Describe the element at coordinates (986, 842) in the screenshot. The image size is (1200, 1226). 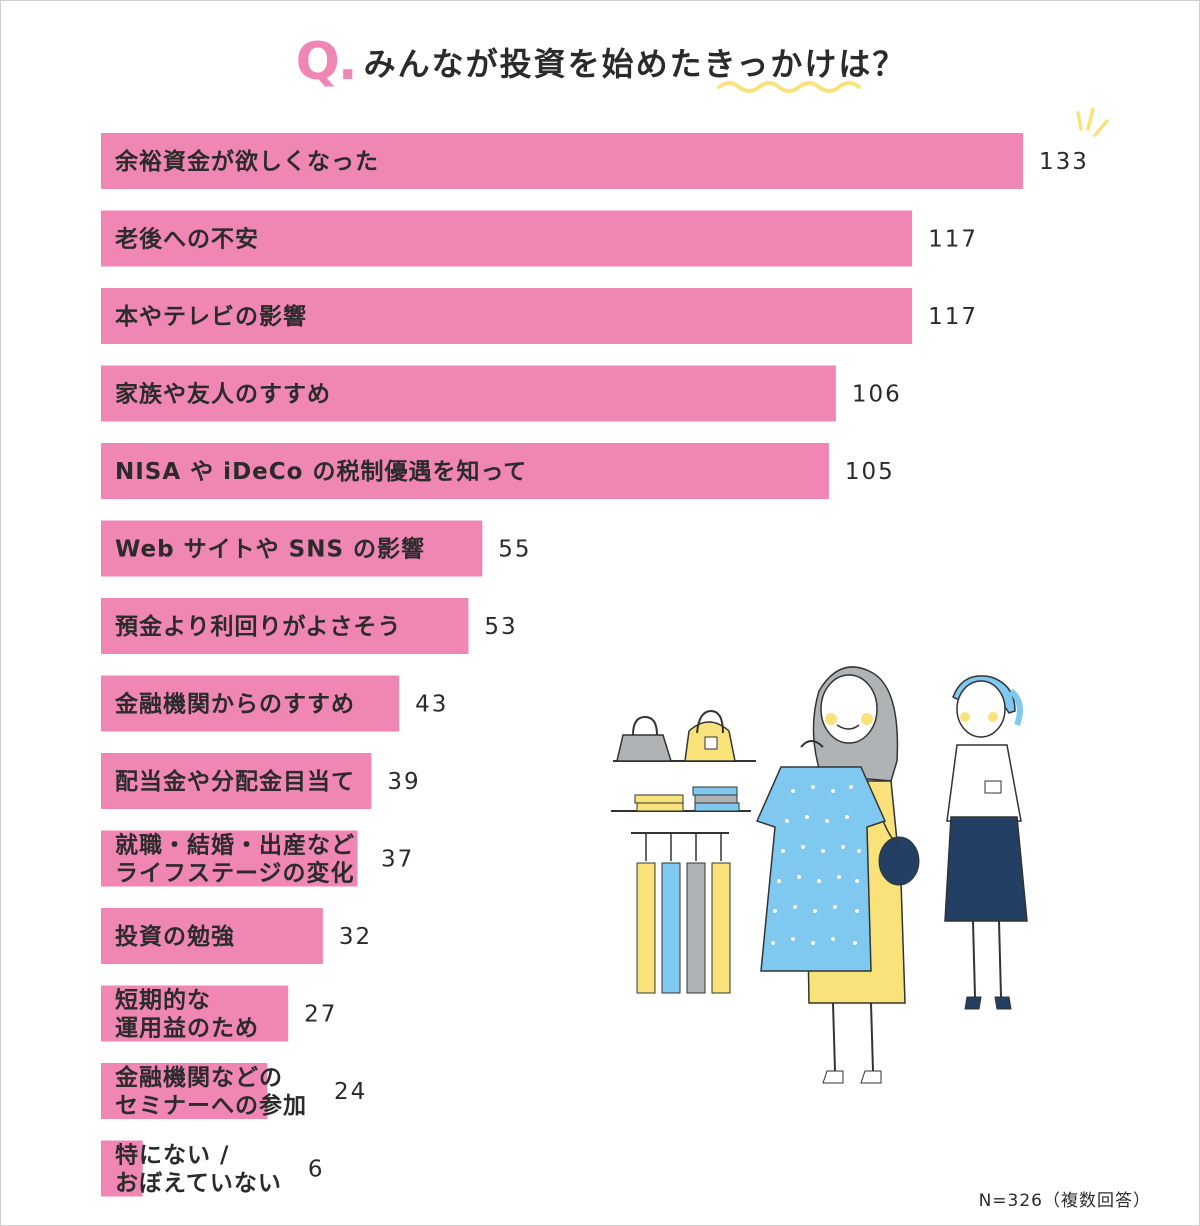
I see `shop-assistant` at that location.